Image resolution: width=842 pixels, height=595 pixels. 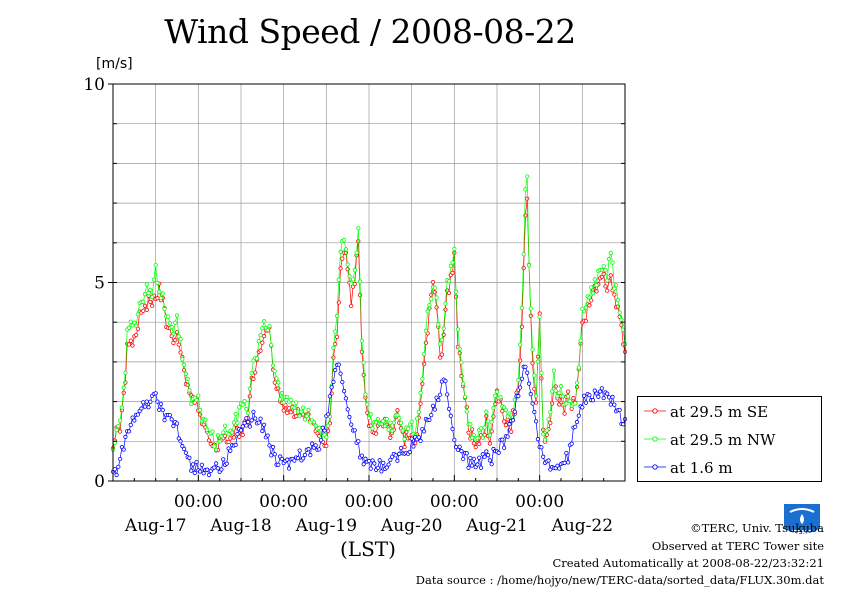 I want to click on legend-label-nw: at 29.5 m NW, so click(x=723, y=440).